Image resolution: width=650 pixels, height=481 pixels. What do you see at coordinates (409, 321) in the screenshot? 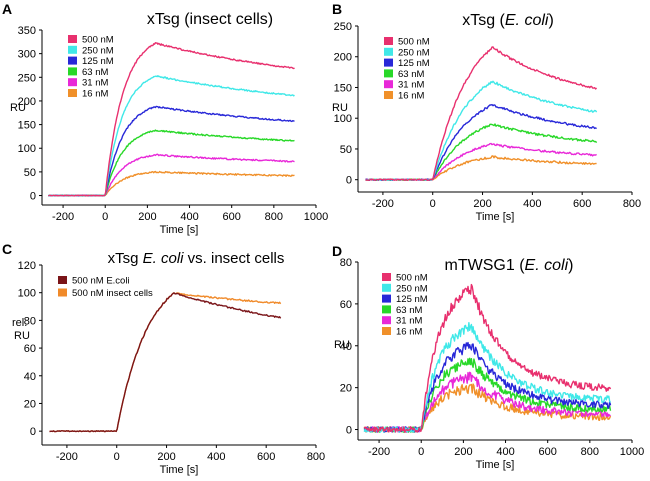
I see `legend-label: 31 nM` at bounding box center [409, 321].